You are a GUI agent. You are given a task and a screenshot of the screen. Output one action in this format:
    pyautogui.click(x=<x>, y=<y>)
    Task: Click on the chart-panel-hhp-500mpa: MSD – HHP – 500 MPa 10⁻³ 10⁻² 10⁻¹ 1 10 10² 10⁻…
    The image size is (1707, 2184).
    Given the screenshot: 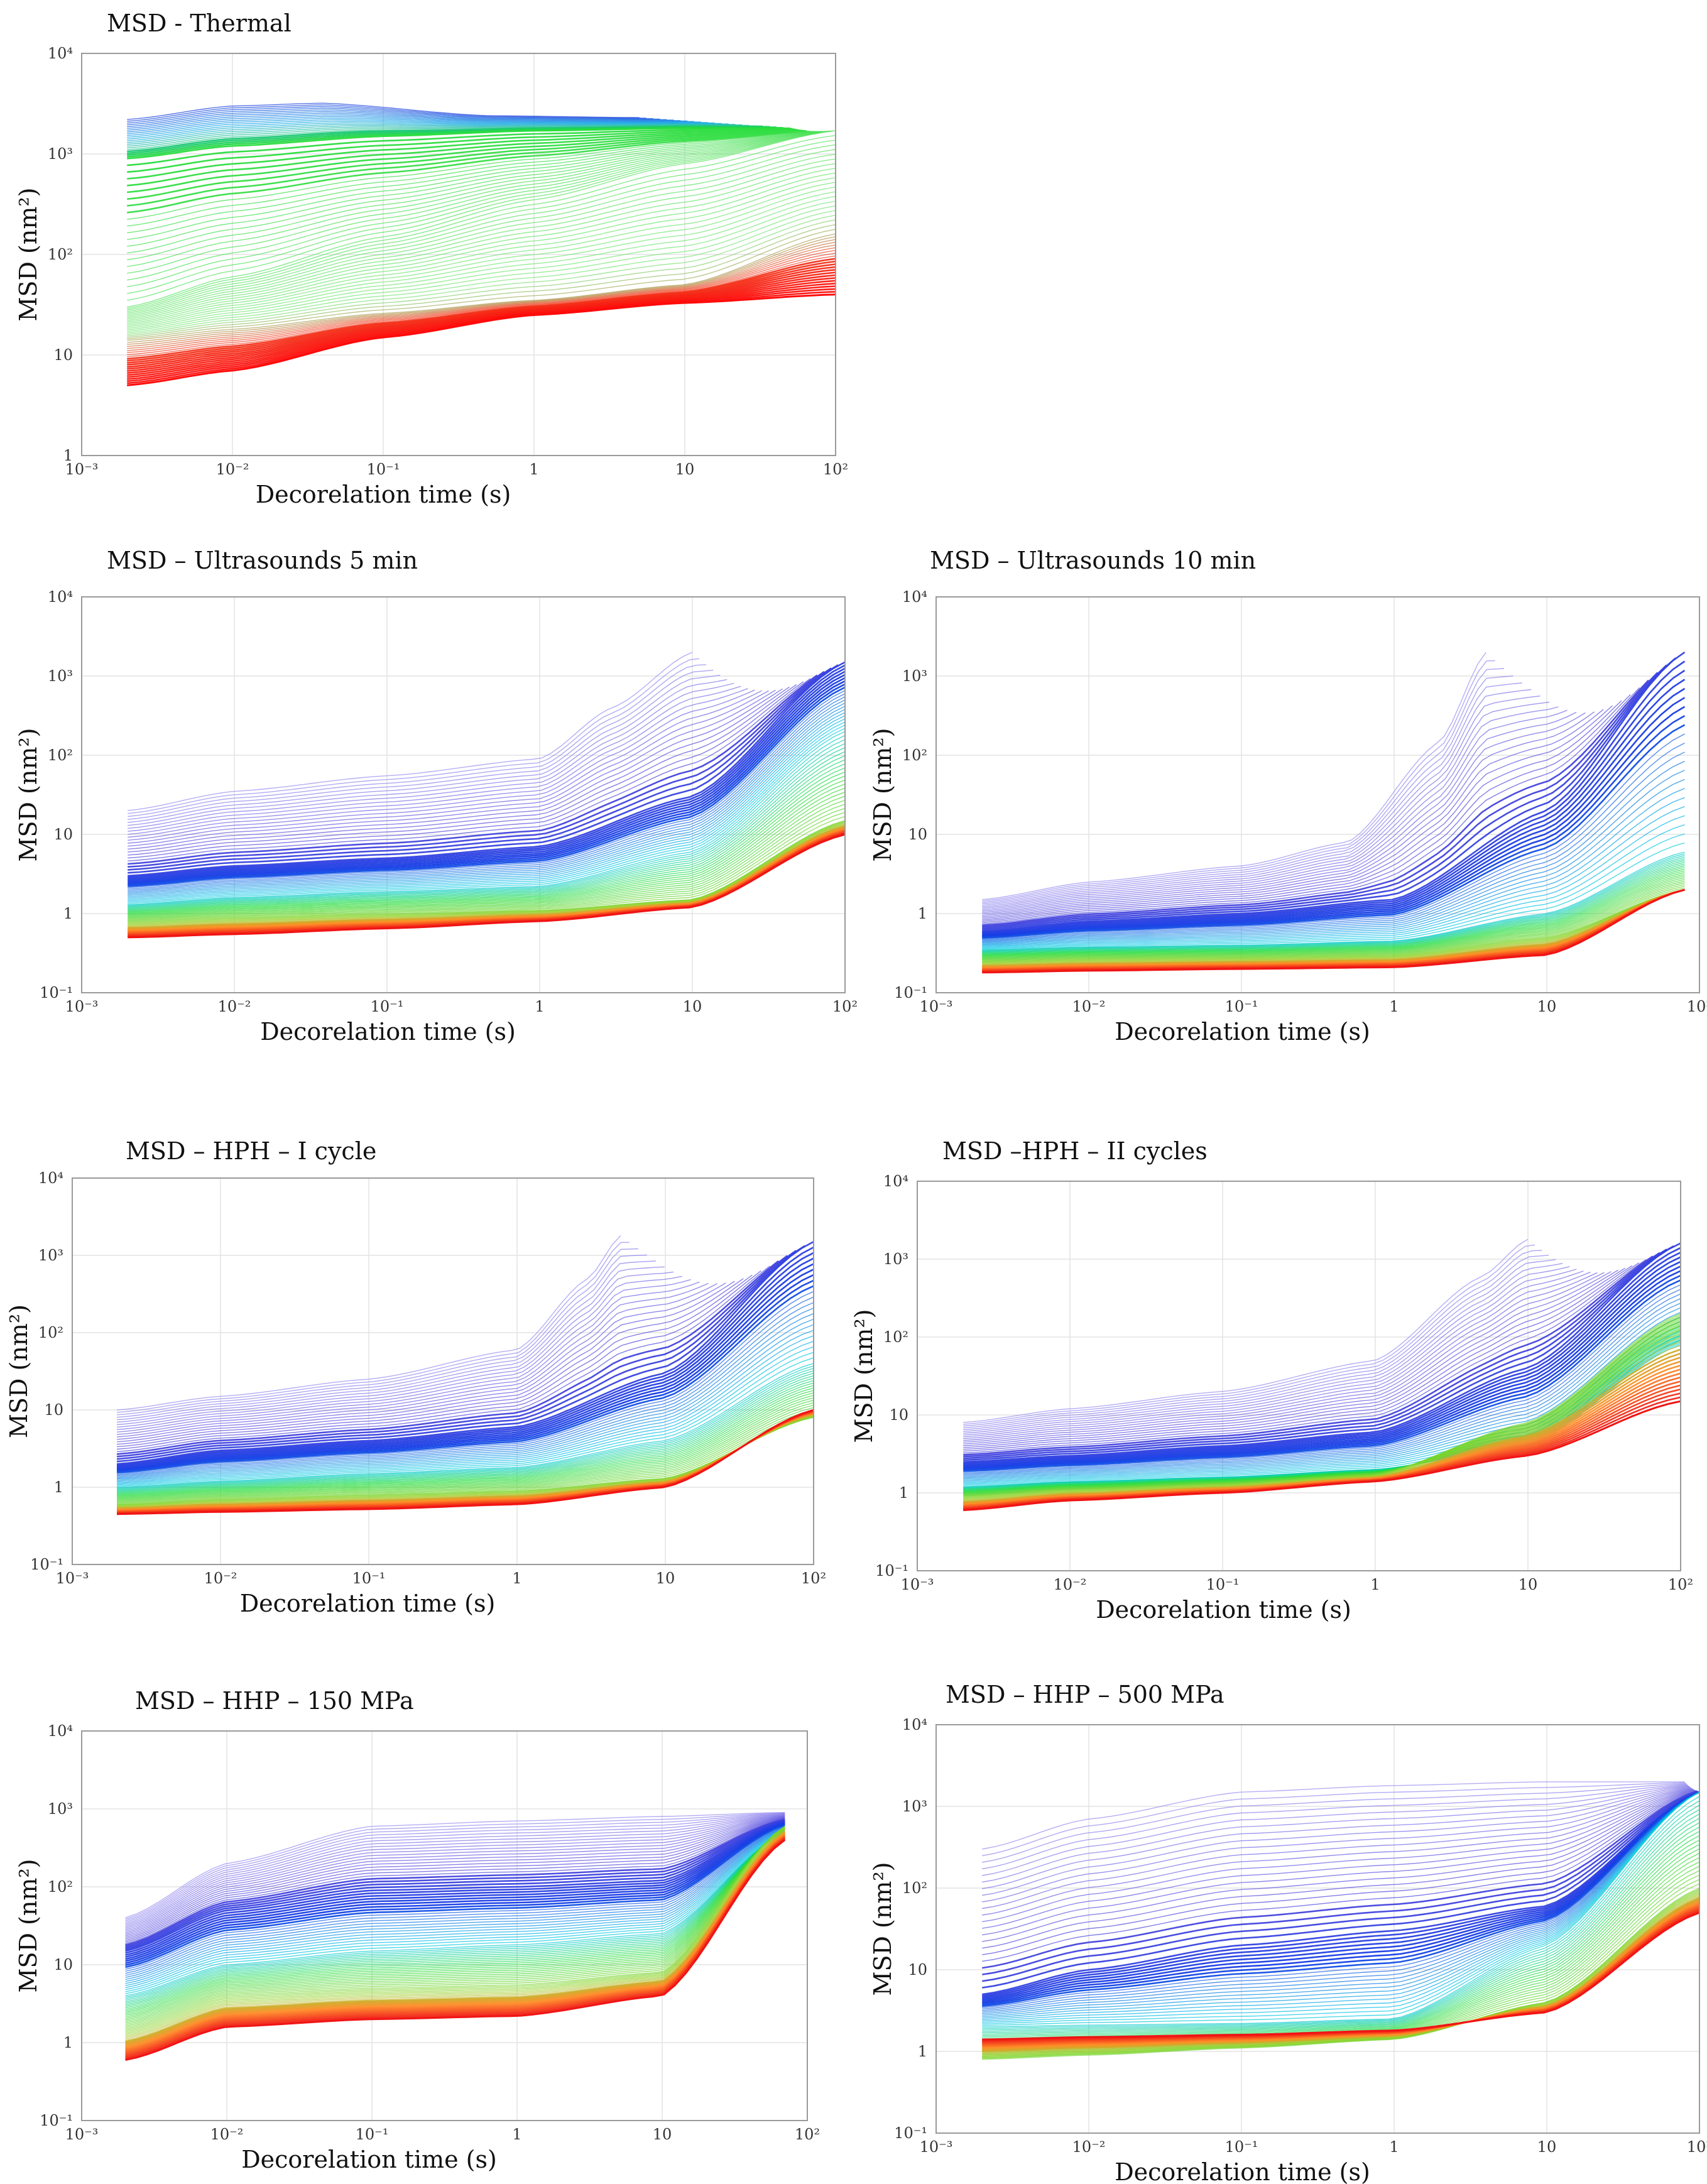 What is the action you would take?
    pyautogui.click(x=1287, y=1927)
    